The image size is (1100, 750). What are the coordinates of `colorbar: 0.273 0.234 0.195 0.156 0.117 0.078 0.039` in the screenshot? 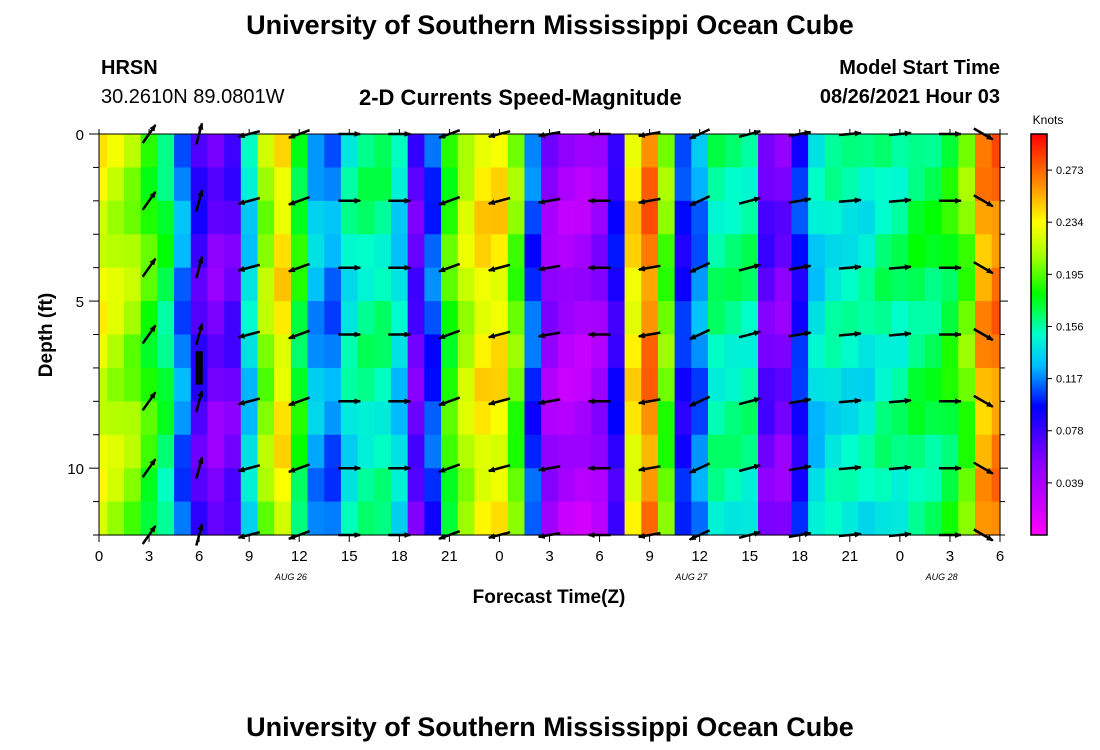 It's located at (1057, 334).